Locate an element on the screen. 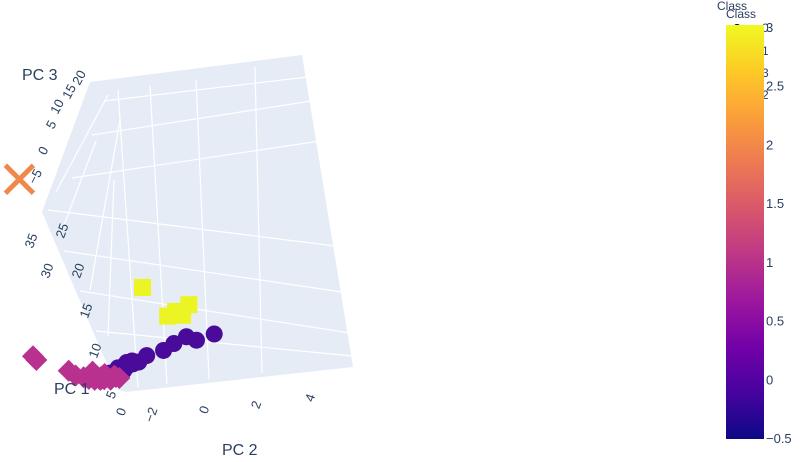 Image resolution: width=812 pixels, height=462 pixels. colorbar: 32.521.510.50−0.5 is located at coordinates (759, 233).